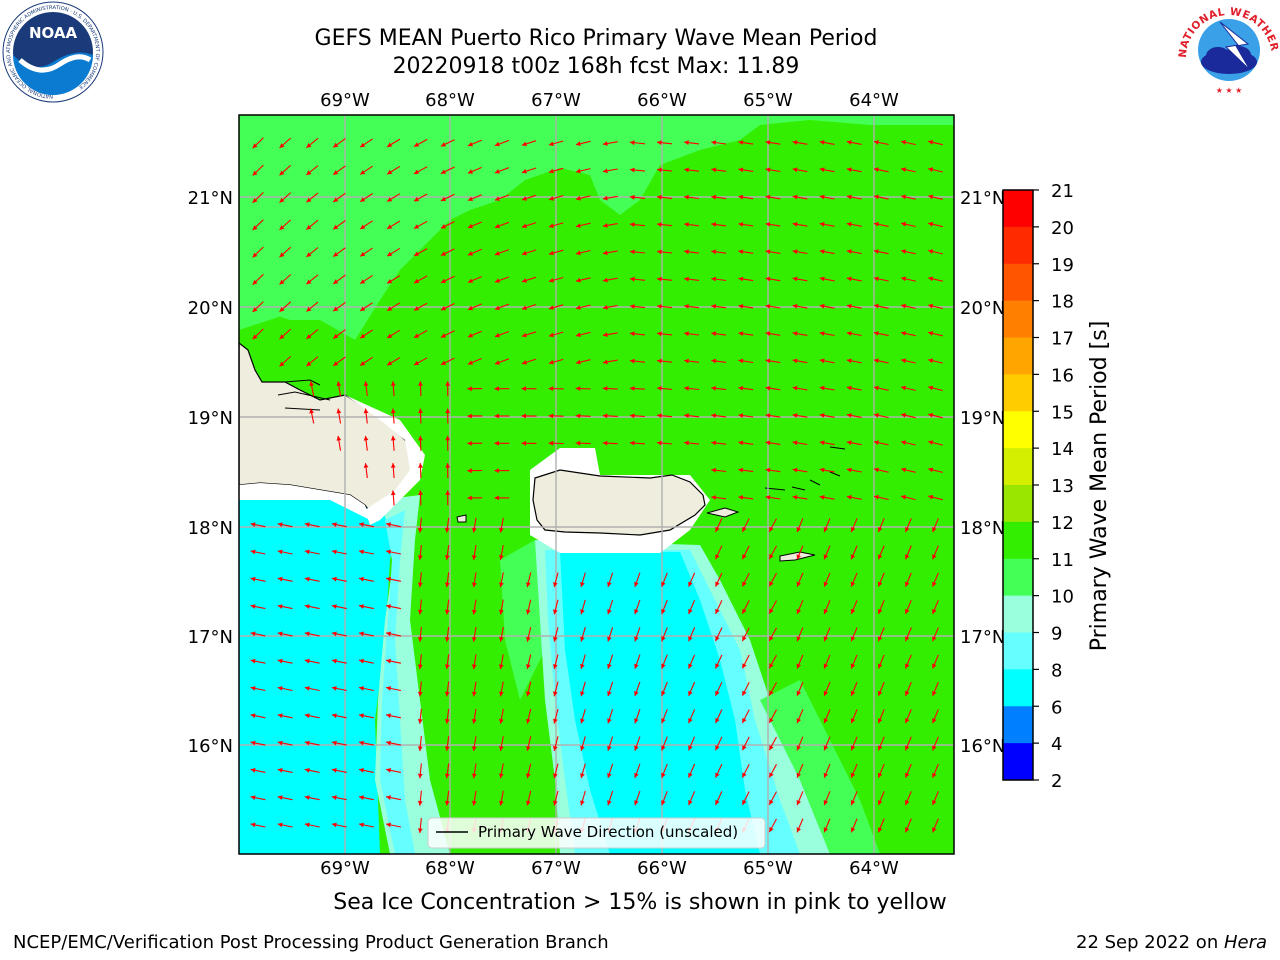  I want to click on lon-label-bottom: 66°W, so click(662, 868).